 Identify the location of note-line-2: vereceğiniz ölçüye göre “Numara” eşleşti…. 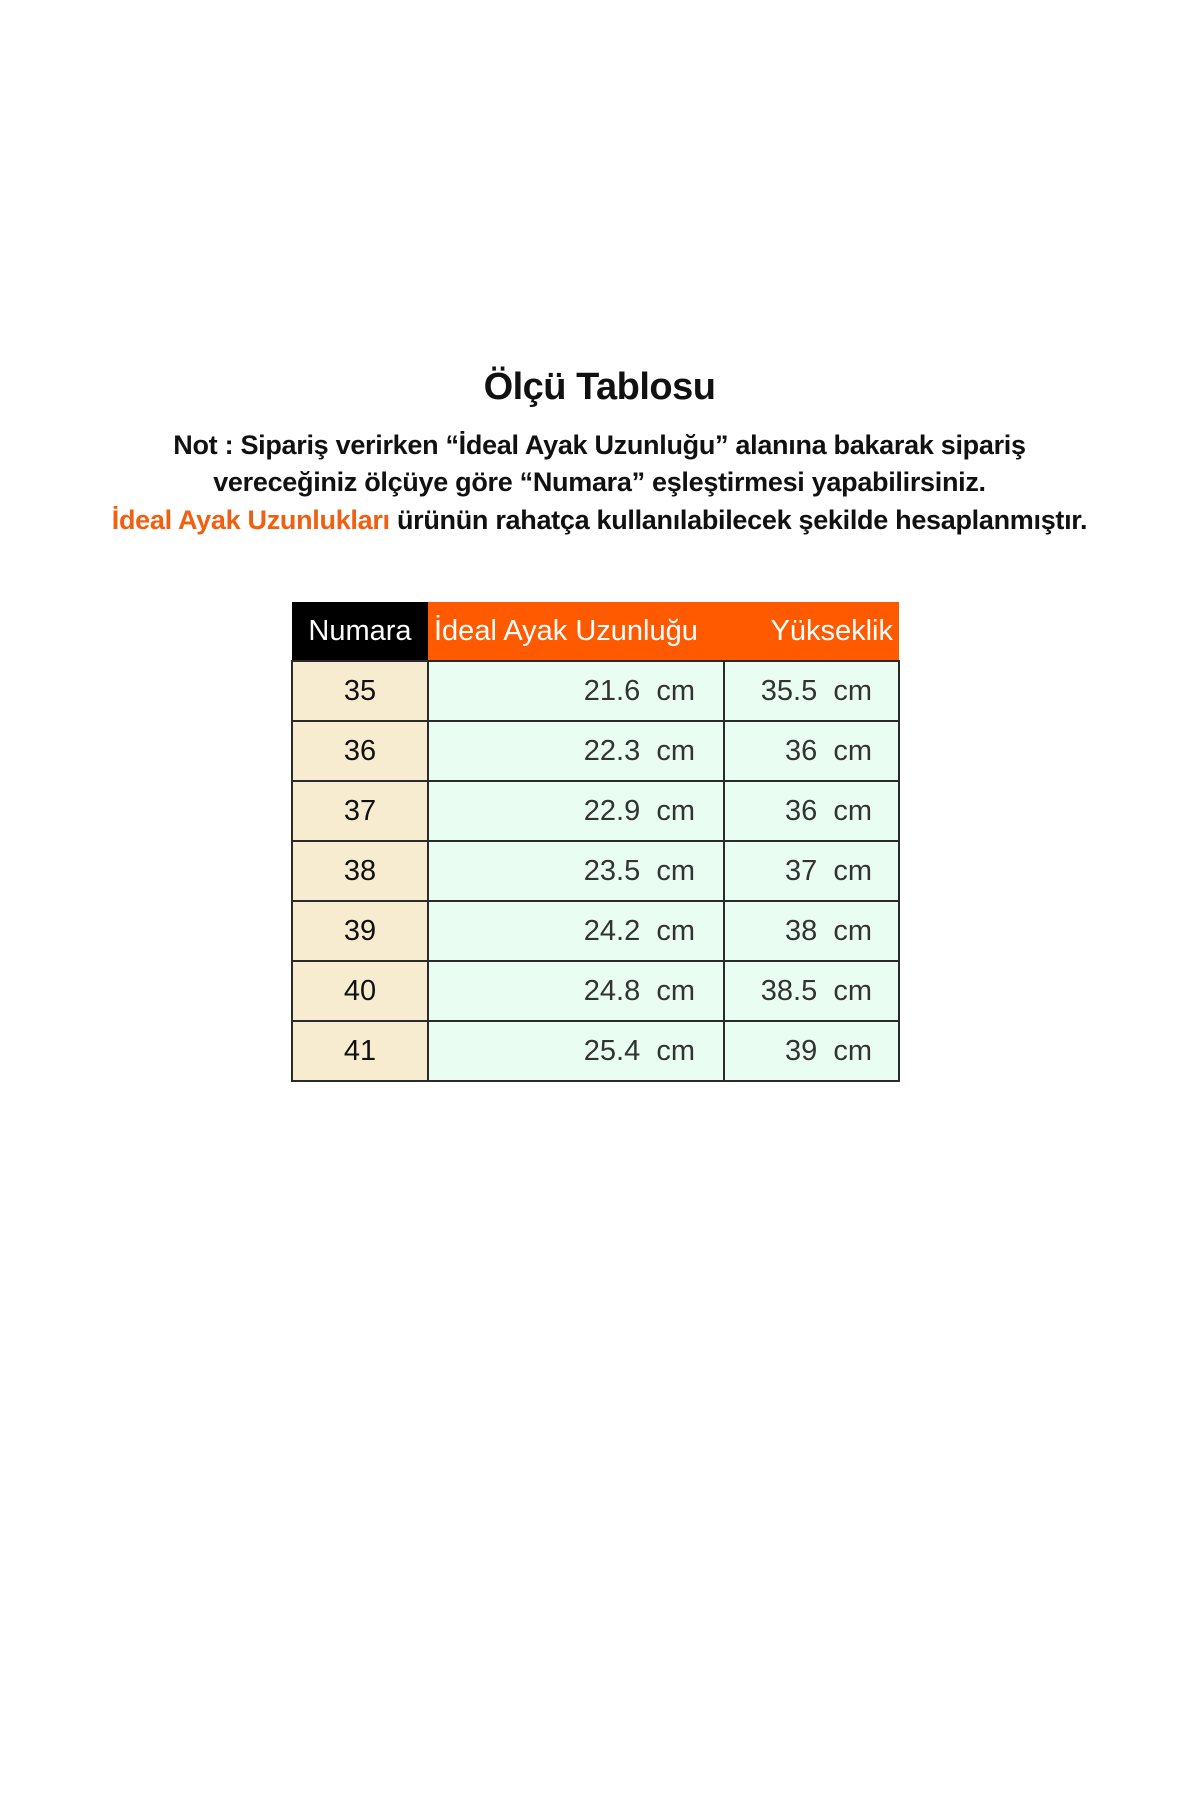
(599, 482).